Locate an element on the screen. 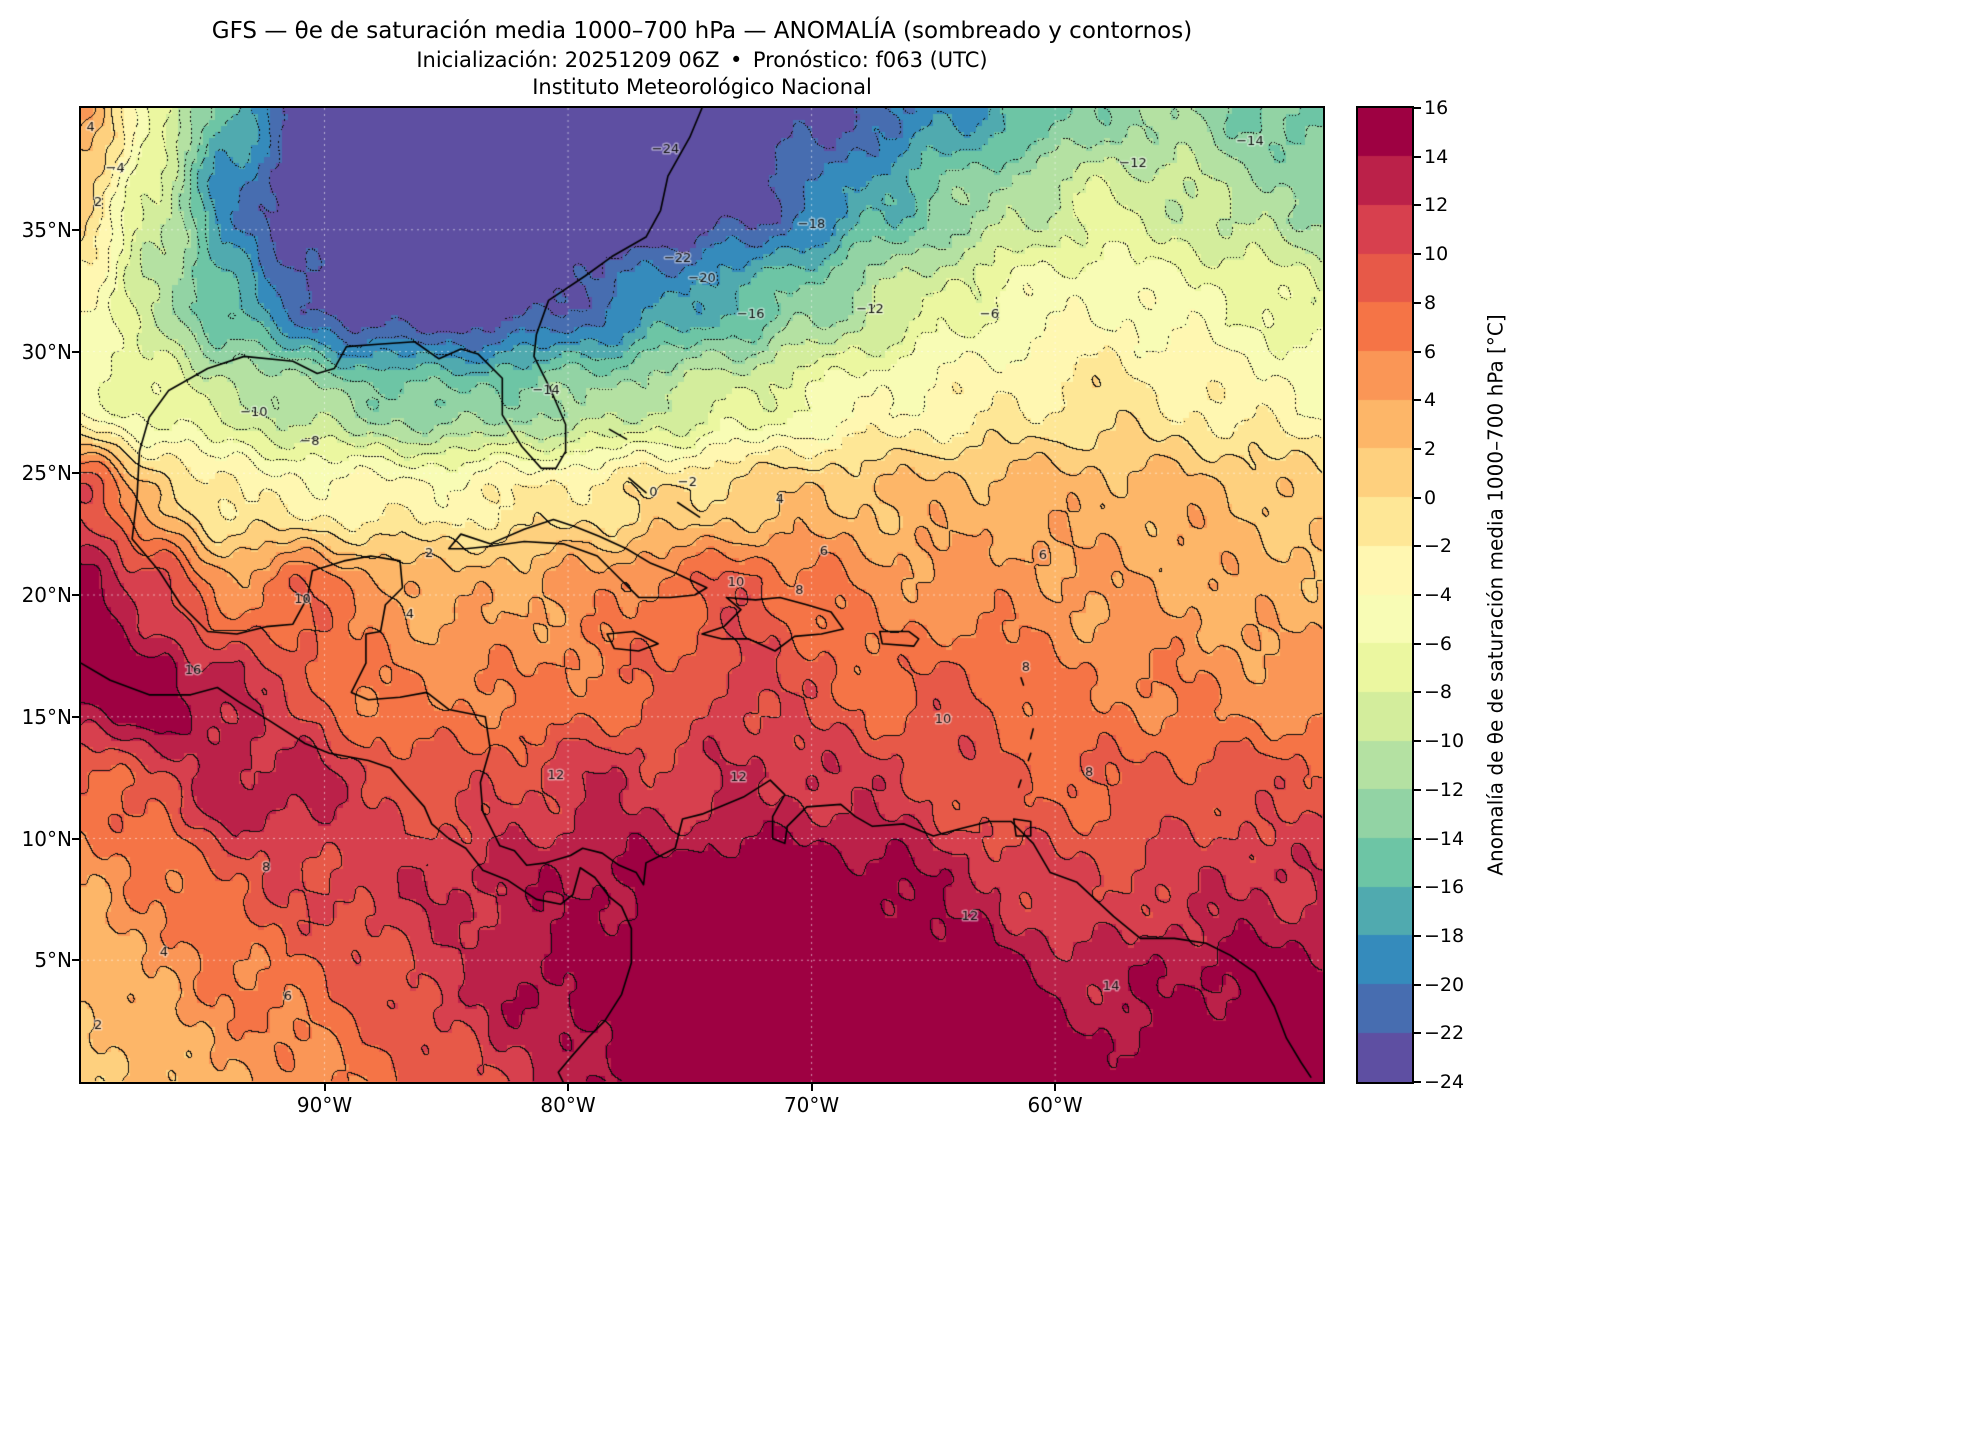  colorbar-tick-label: −8 is located at coordinates (1438, 692).